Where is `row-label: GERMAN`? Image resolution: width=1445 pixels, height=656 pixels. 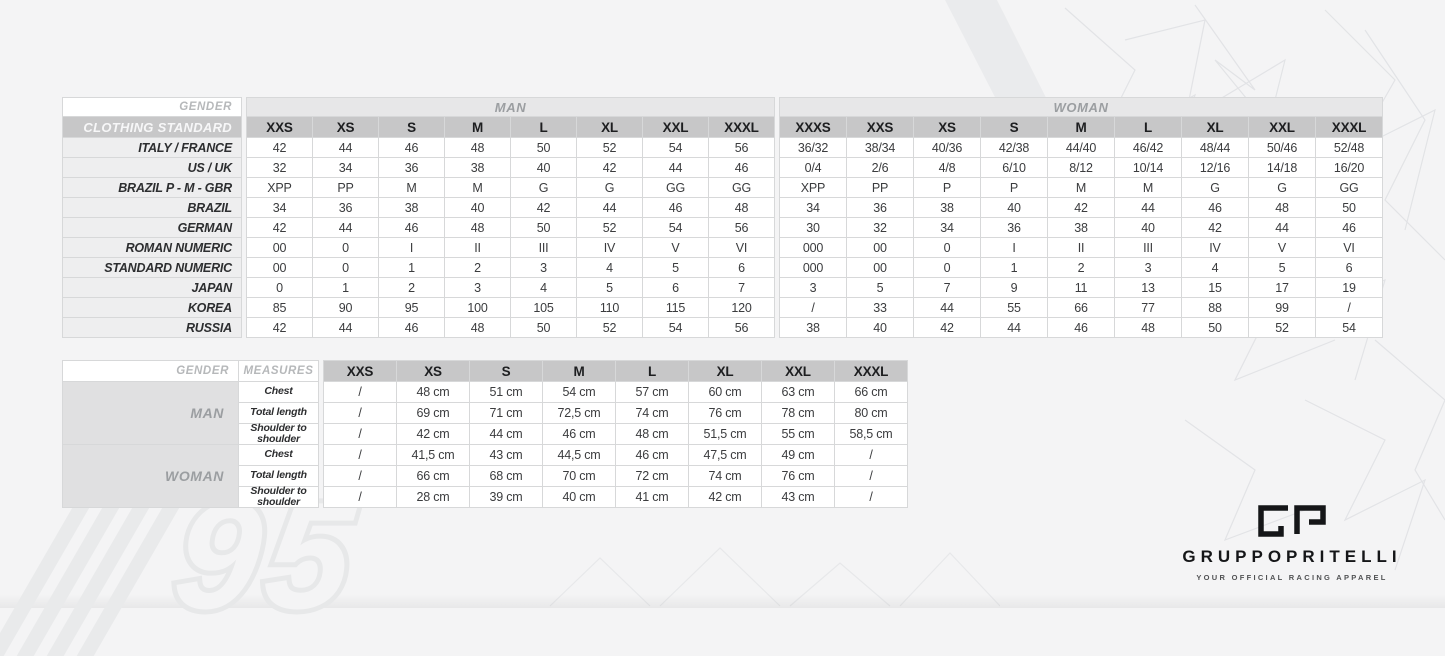 row-label: GERMAN is located at coordinates (152, 227).